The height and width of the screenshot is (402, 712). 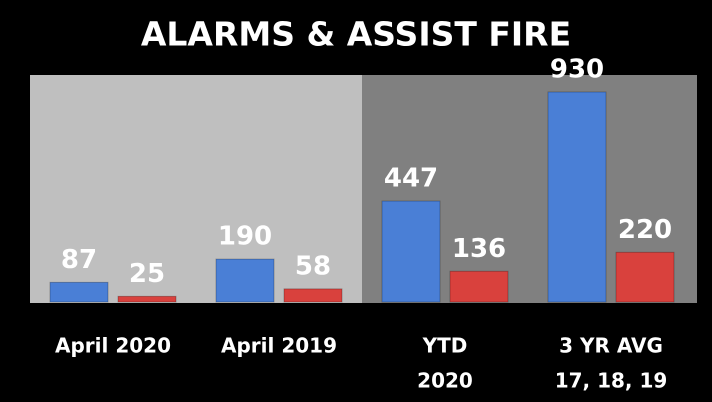 I want to click on data-label: 220, so click(x=645, y=230).